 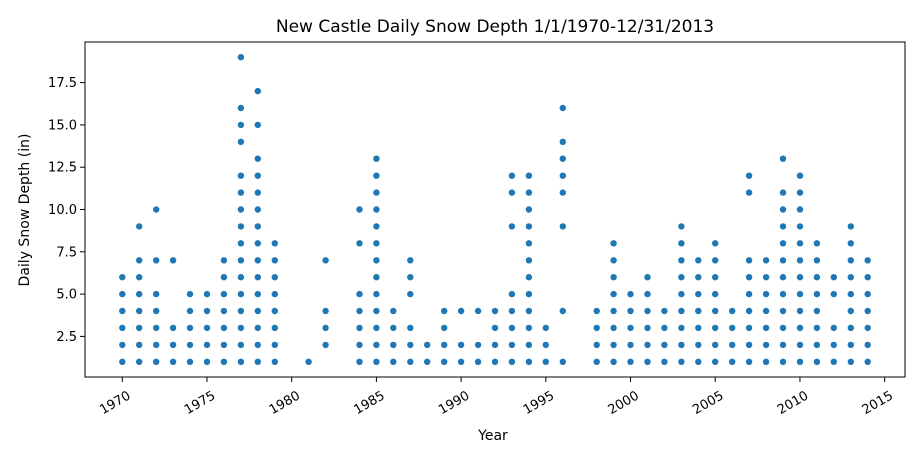 What do you see at coordinates (66, 295) in the screenshot?
I see `y-tick-label: 5.0` at bounding box center [66, 295].